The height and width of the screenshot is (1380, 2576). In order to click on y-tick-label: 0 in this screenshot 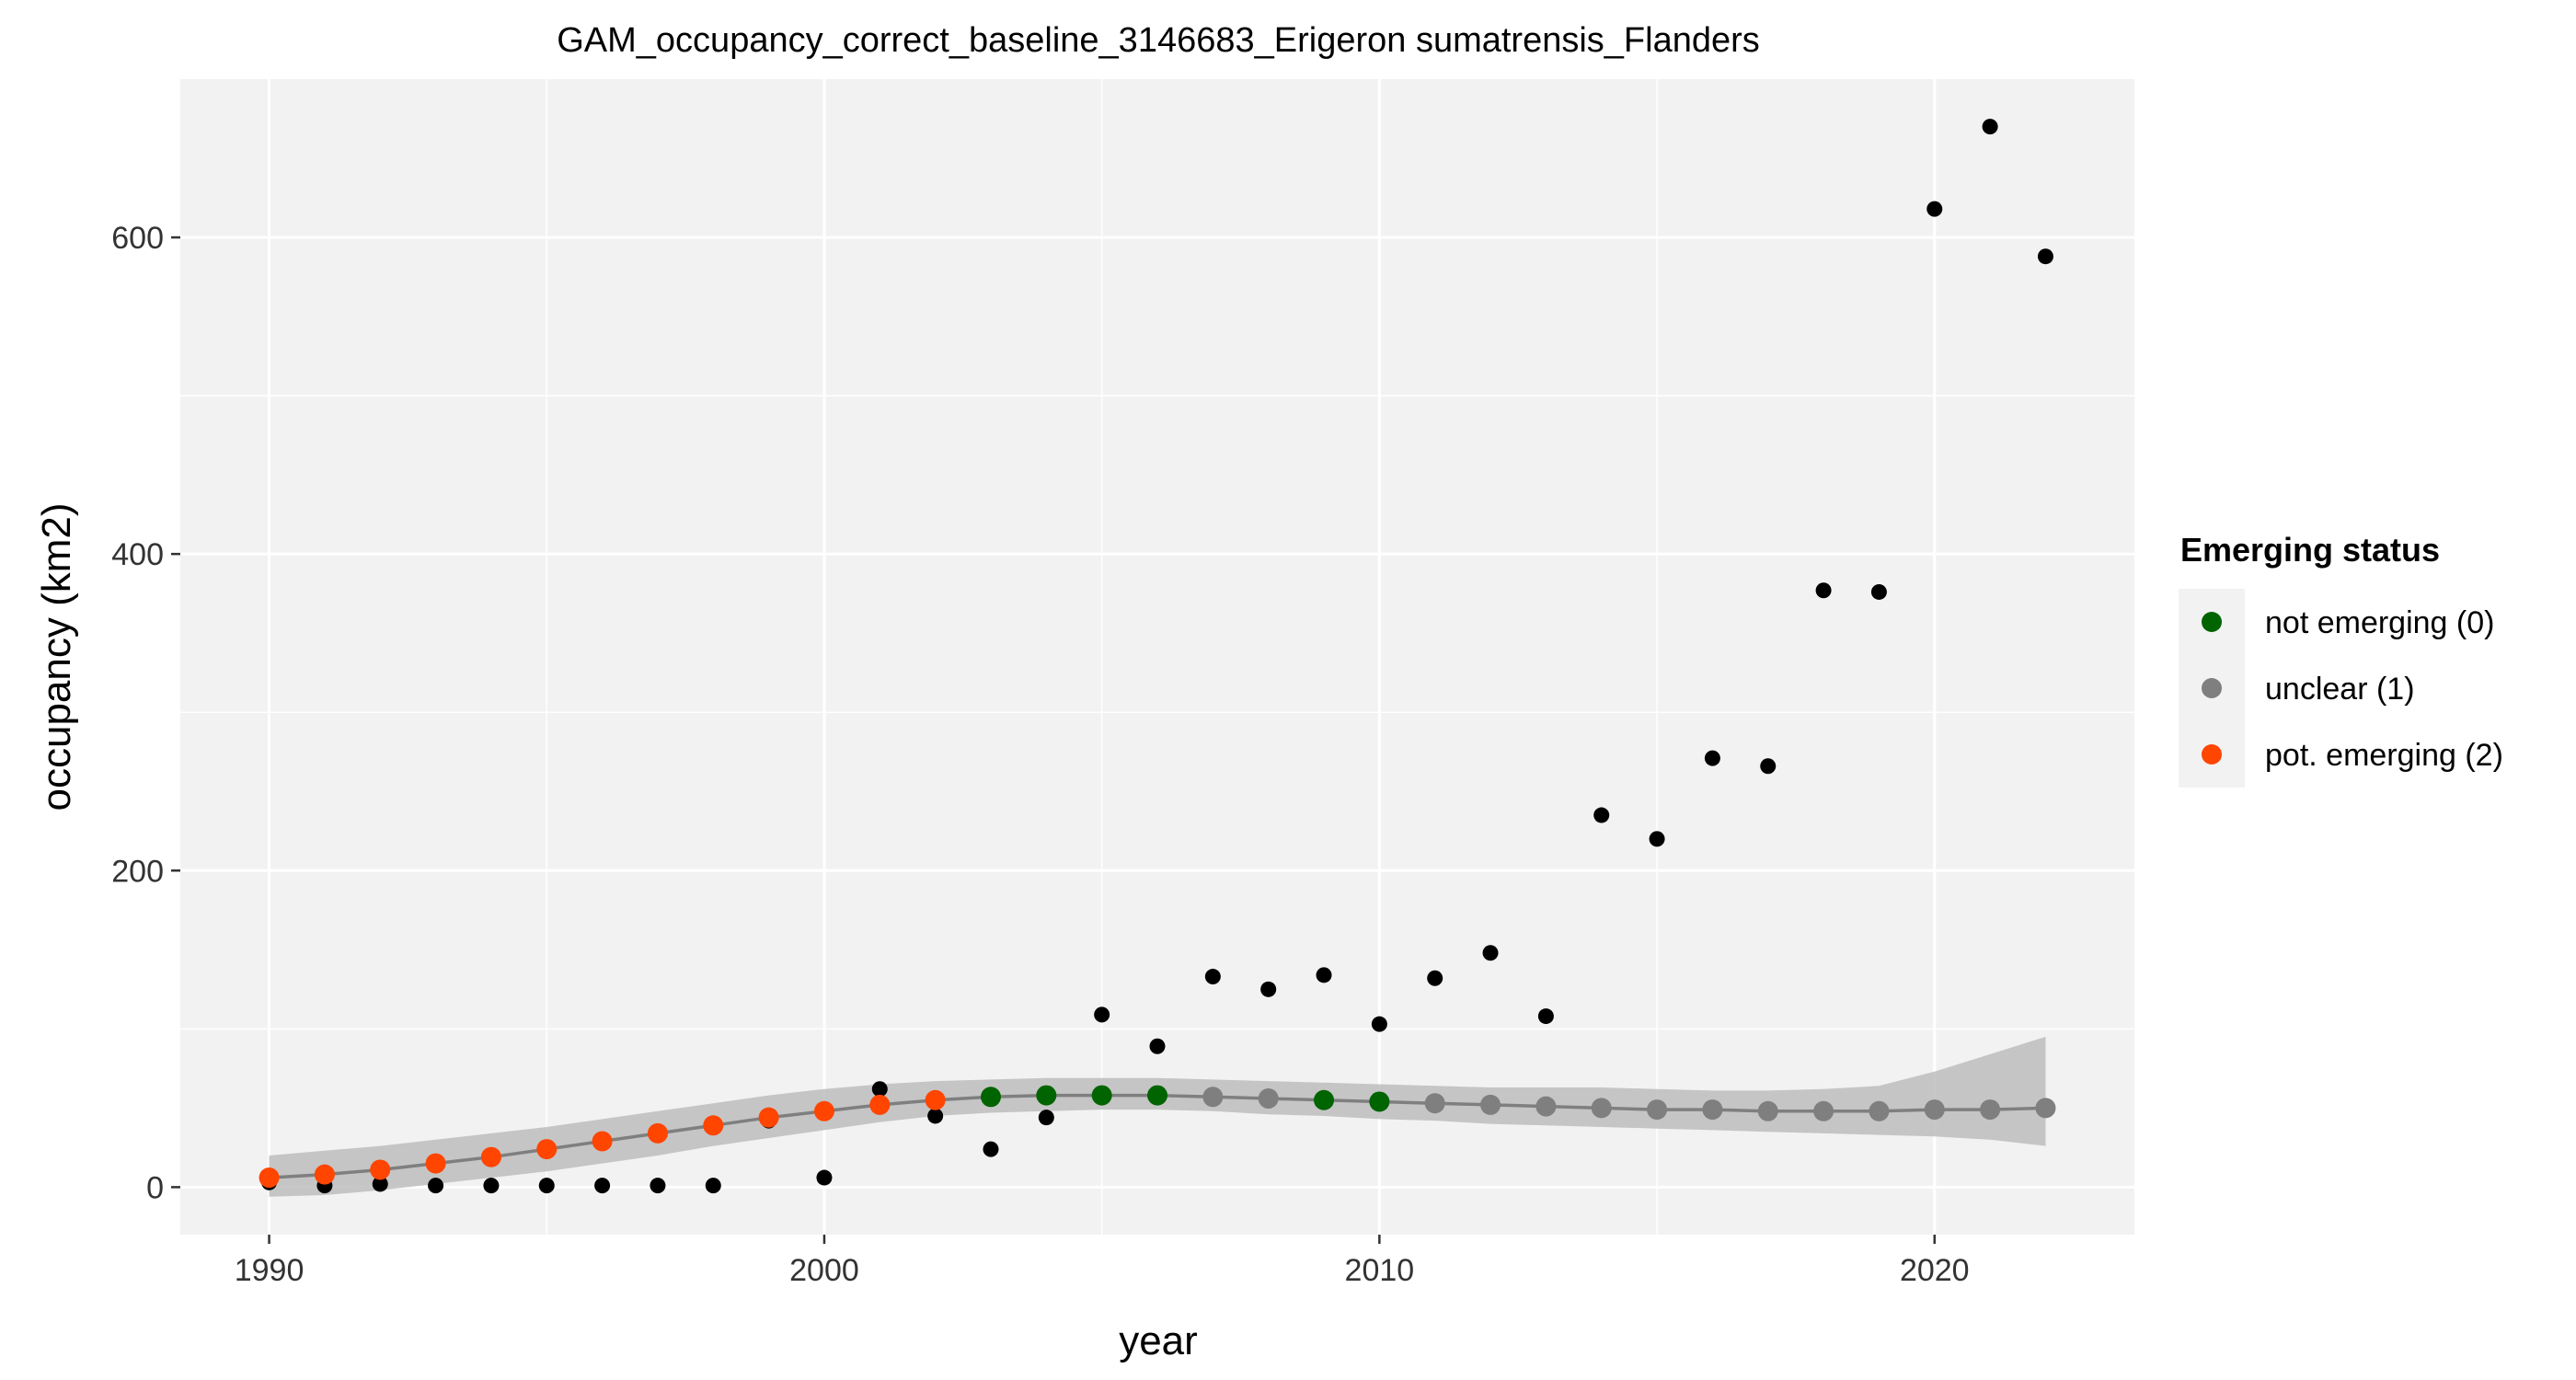, I will do `click(155, 1187)`.